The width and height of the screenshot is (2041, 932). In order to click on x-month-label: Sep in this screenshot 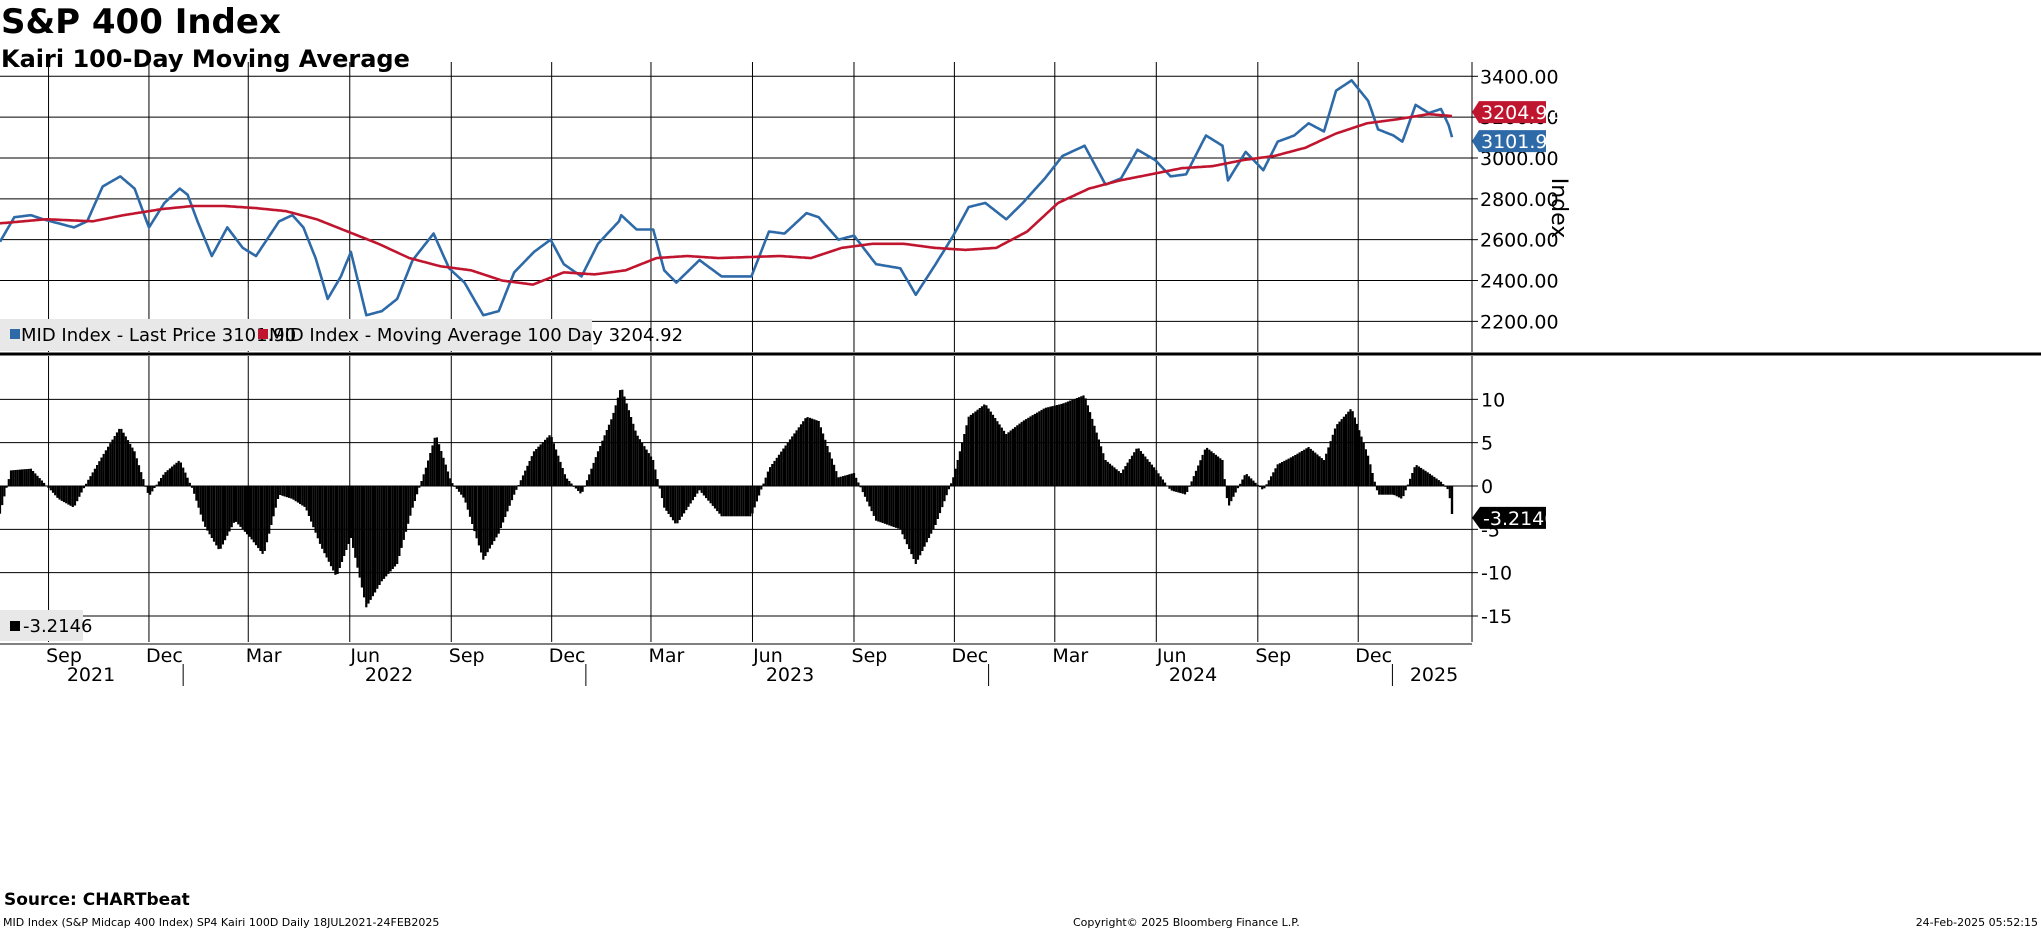, I will do `click(64, 656)`.